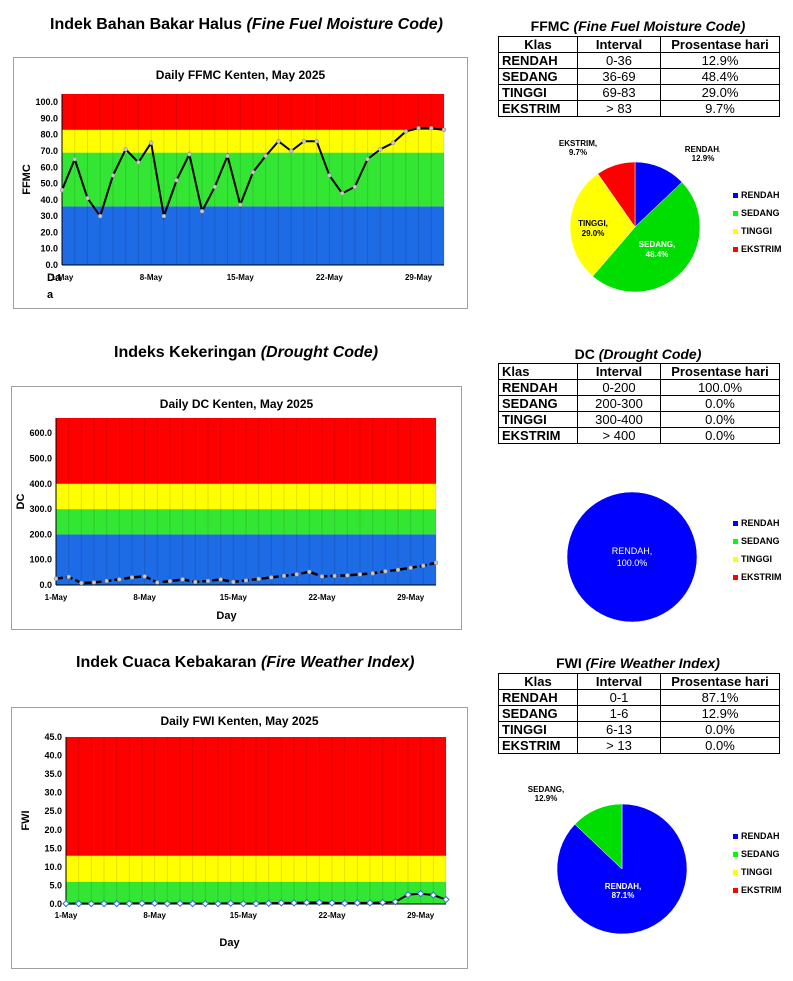 The image size is (793, 981). Describe the element at coordinates (619, 403) in the screenshot. I see `interval-cell: 200-300` at that location.